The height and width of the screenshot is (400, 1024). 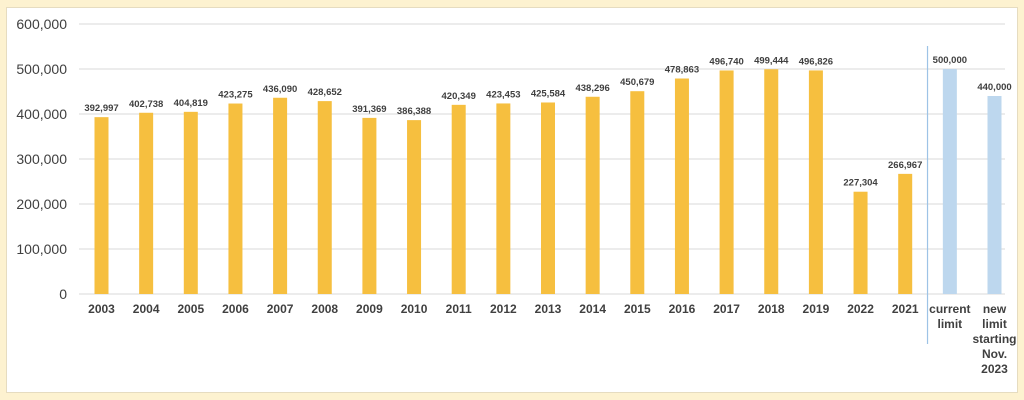 I want to click on x-tick-label-line: Nov., so click(x=994, y=354).